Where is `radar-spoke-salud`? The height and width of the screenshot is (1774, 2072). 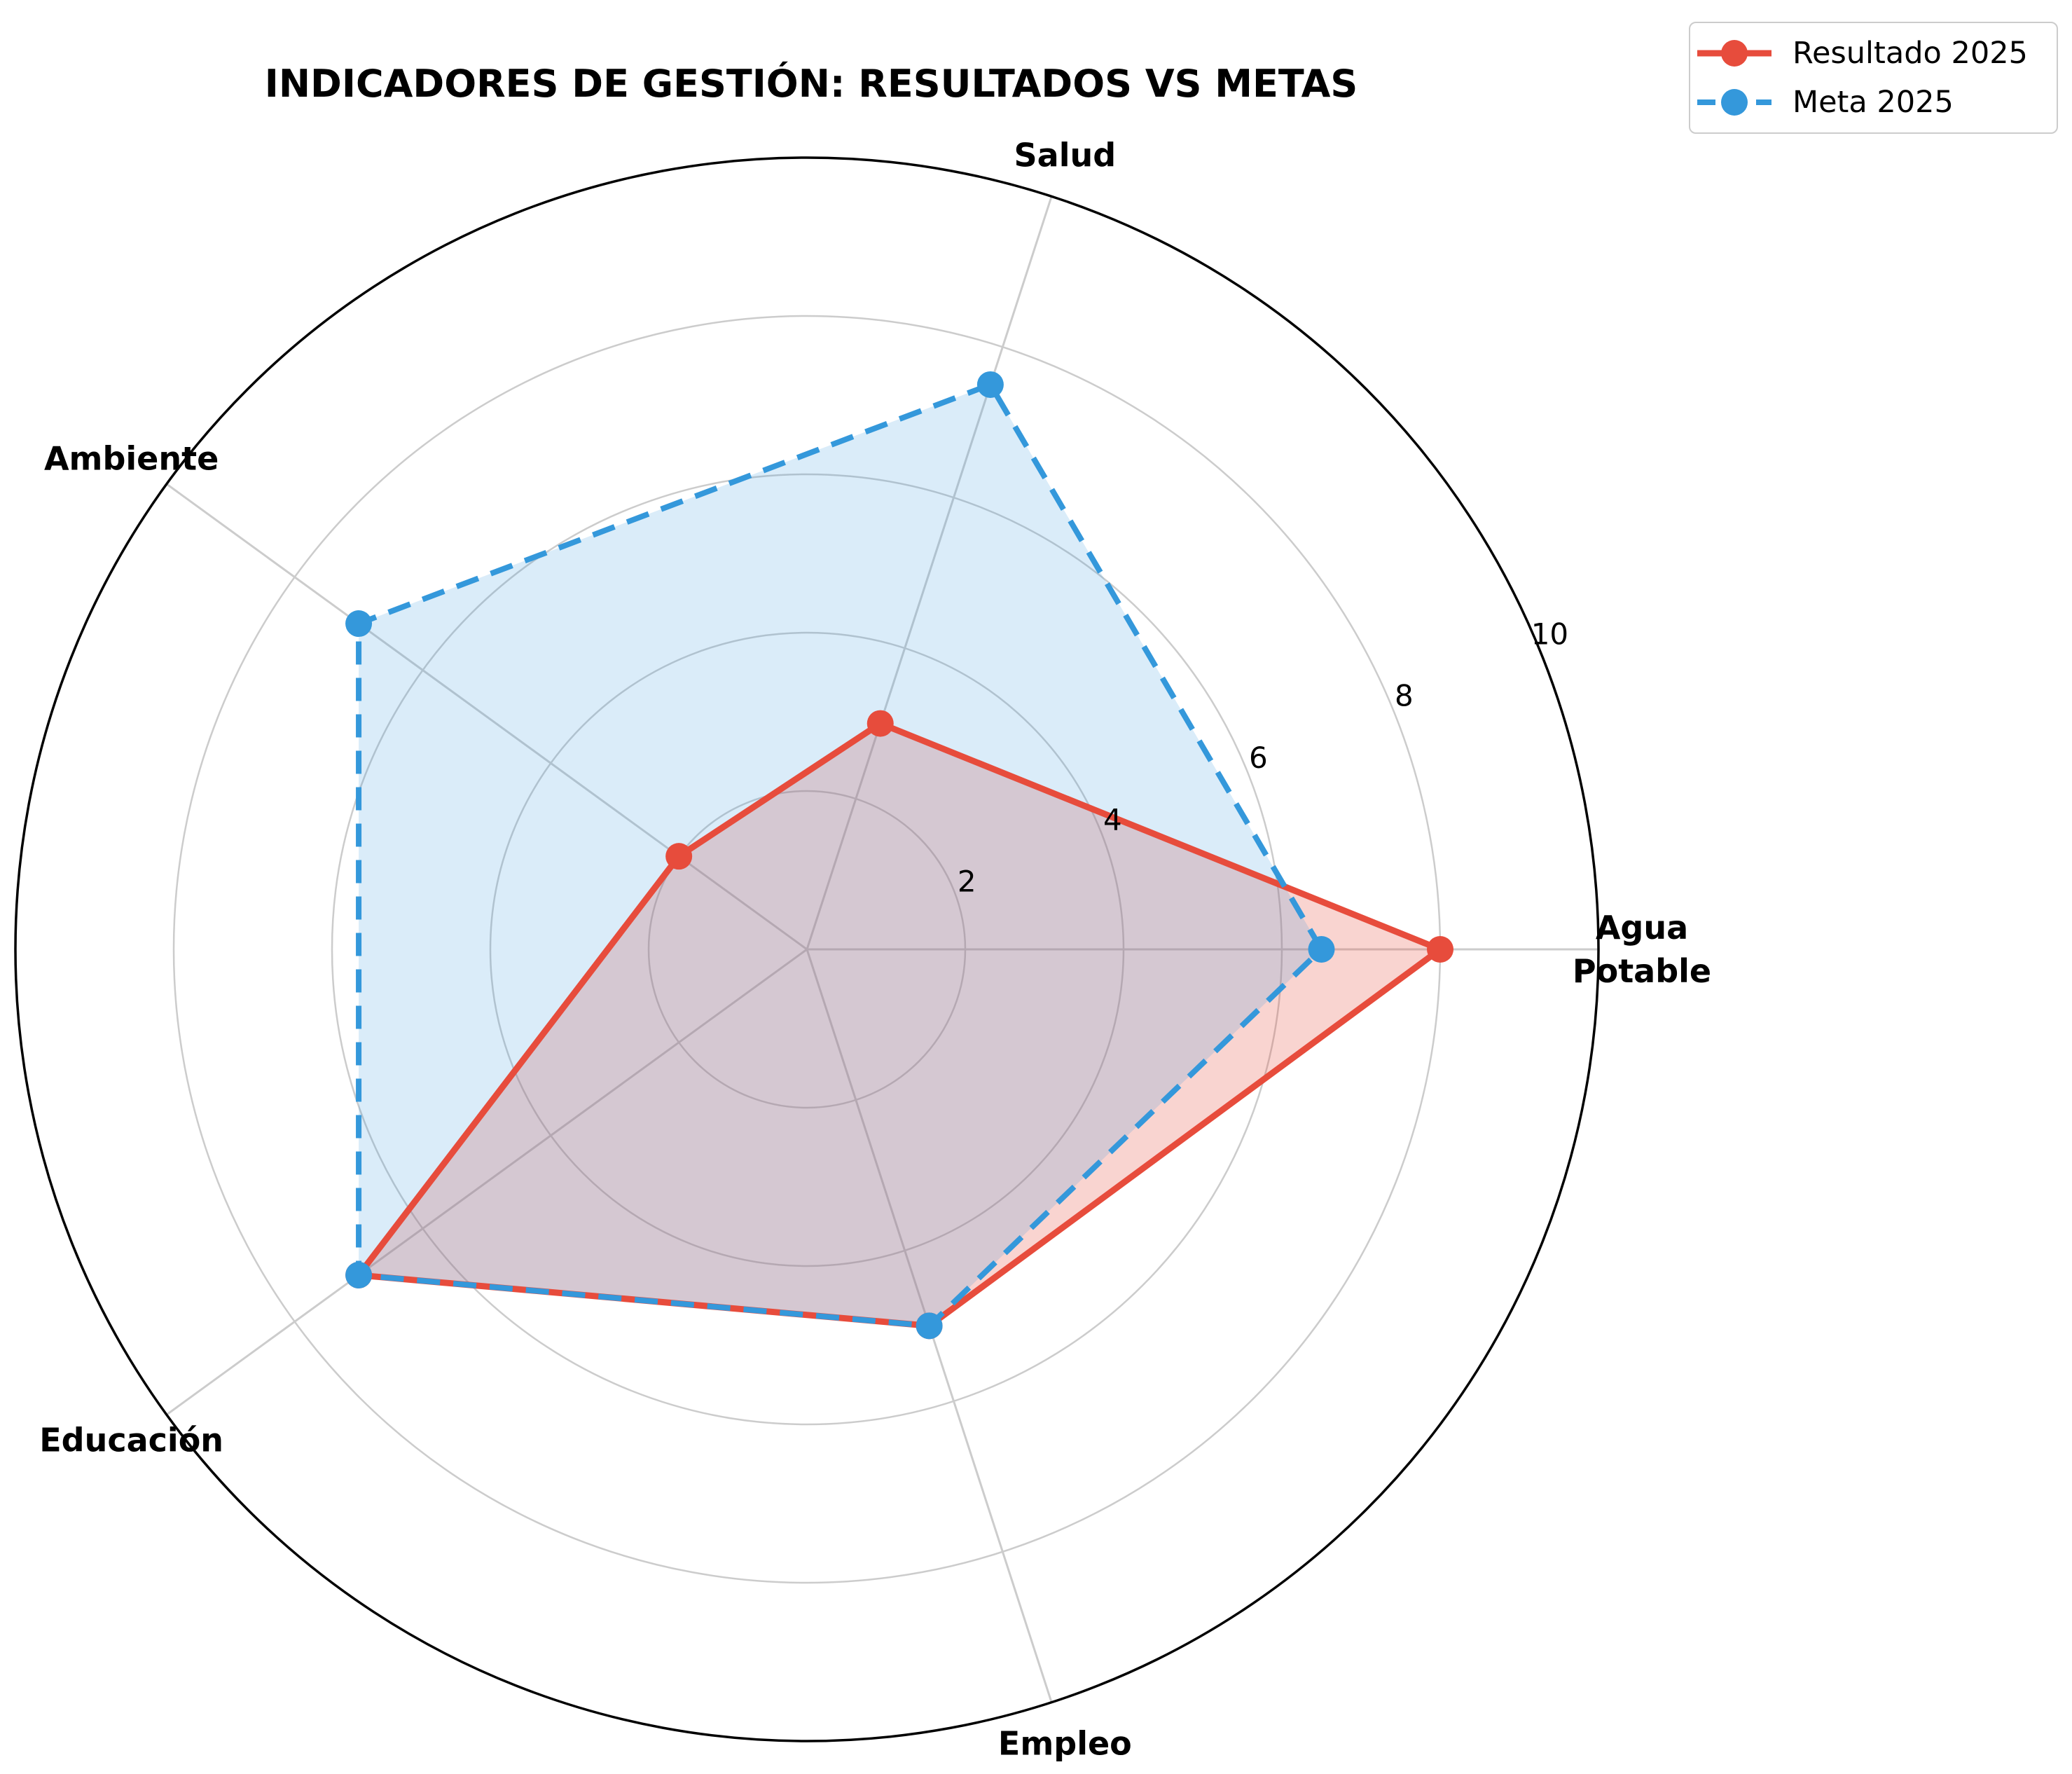
radar-spoke-salud is located at coordinates (930, 572).